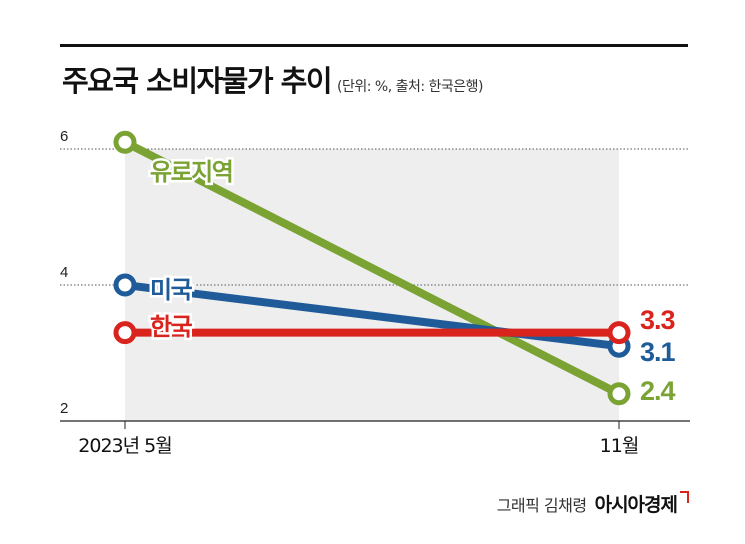 The image size is (745, 544). Describe the element at coordinates (658, 352) in the screenshot. I see `end-value-label: 3.1` at that location.